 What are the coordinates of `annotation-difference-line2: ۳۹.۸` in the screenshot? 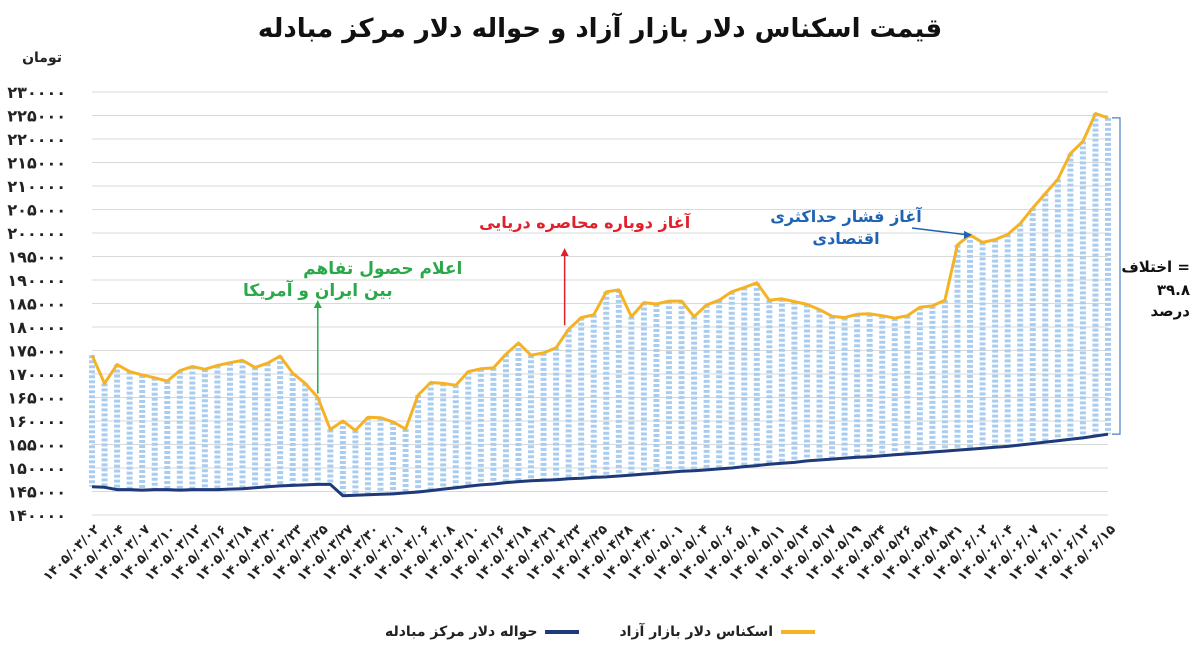 It's located at (1173, 290).